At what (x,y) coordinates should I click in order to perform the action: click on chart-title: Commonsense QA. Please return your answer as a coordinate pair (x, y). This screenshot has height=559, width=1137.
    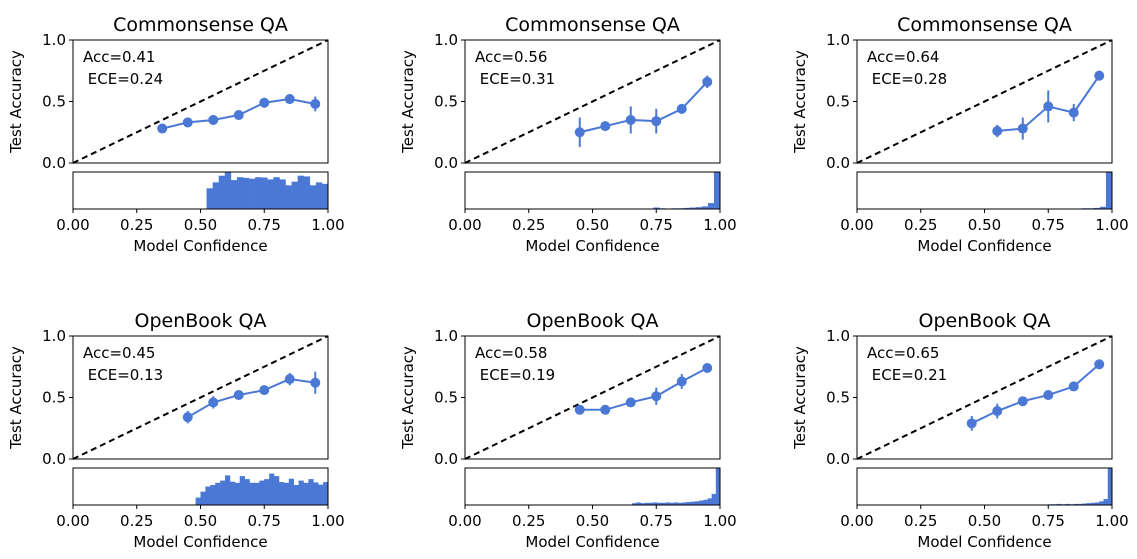
    Looking at the image, I should click on (200, 25).